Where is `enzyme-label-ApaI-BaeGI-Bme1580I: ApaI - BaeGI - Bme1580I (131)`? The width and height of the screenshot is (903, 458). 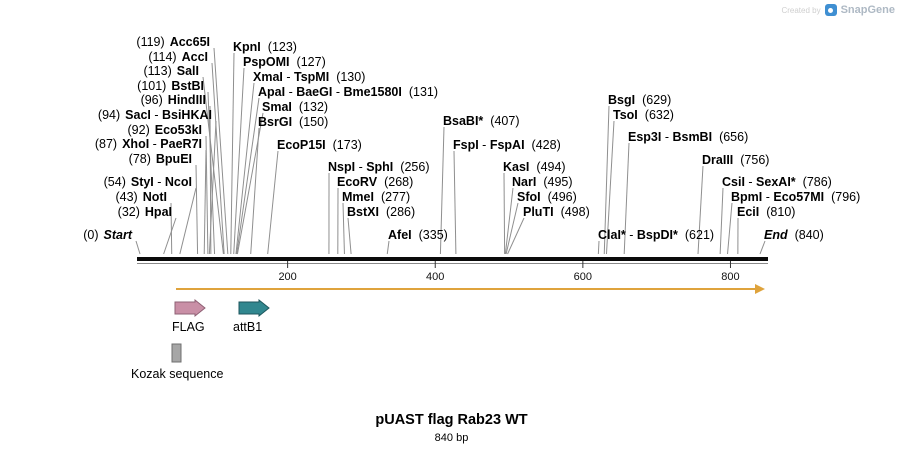 enzyme-label-ApaI-BaeGI-Bme1580I: ApaI - BaeGI - Bme1580I (131) is located at coordinates (348, 92).